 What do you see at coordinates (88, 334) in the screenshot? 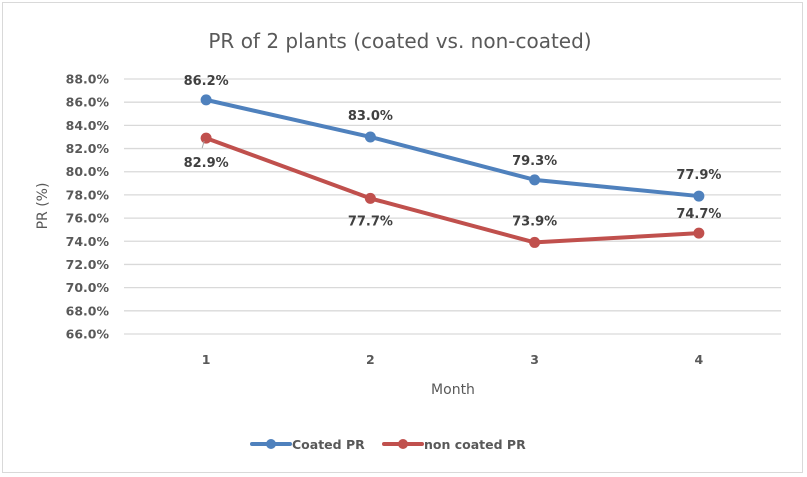
I see `y-tick-label: 66.0%` at bounding box center [88, 334].